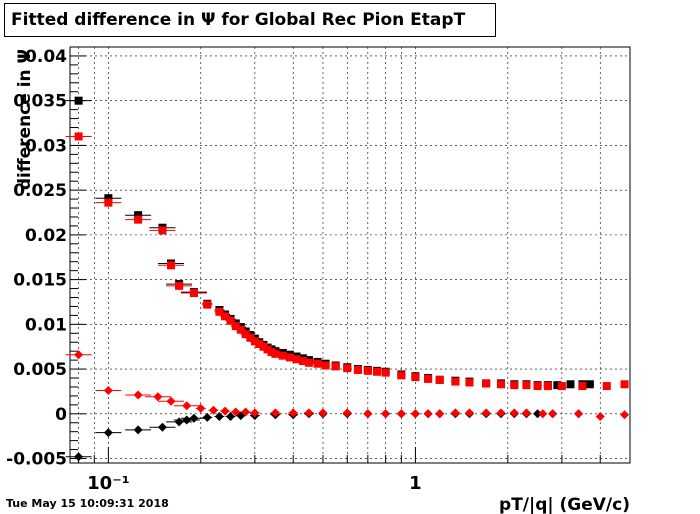 The height and width of the screenshot is (514, 700). I want to click on y-tick-label: 0.025, so click(40, 191).